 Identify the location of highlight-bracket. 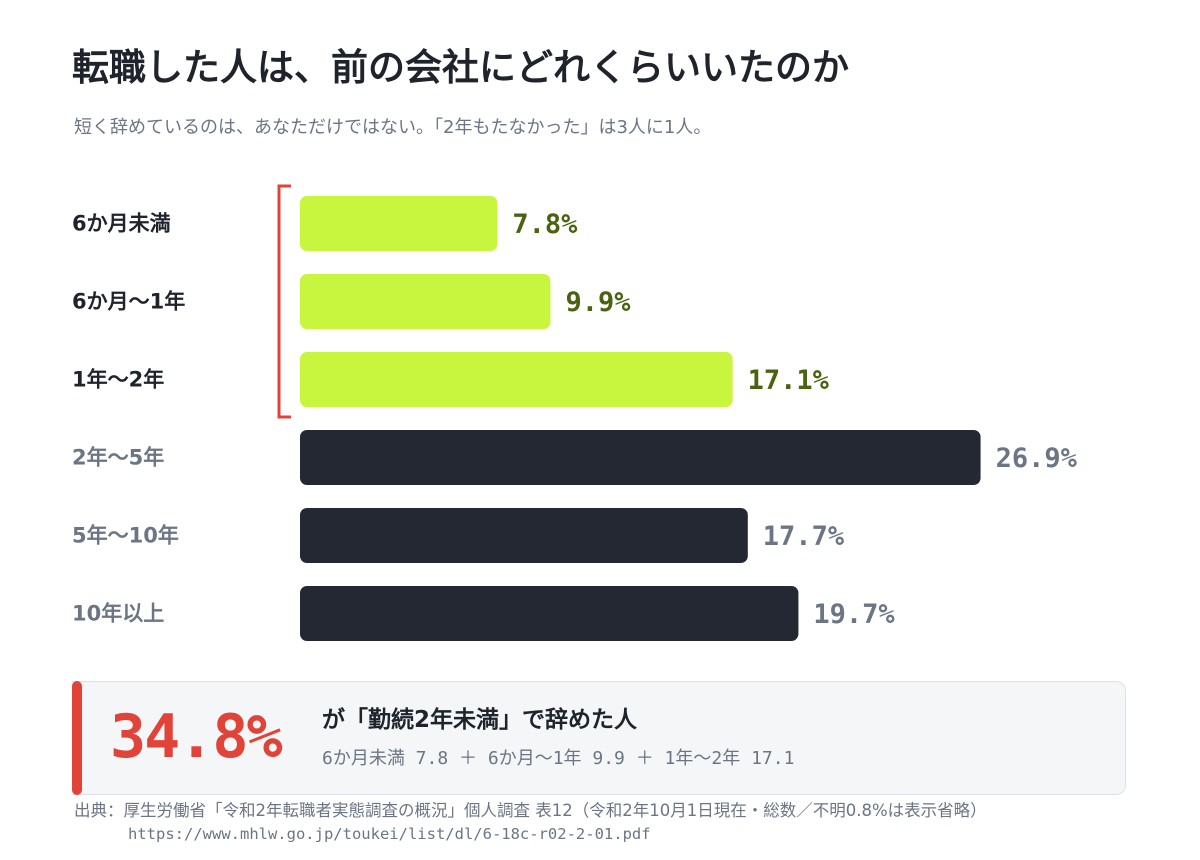
(284, 301).